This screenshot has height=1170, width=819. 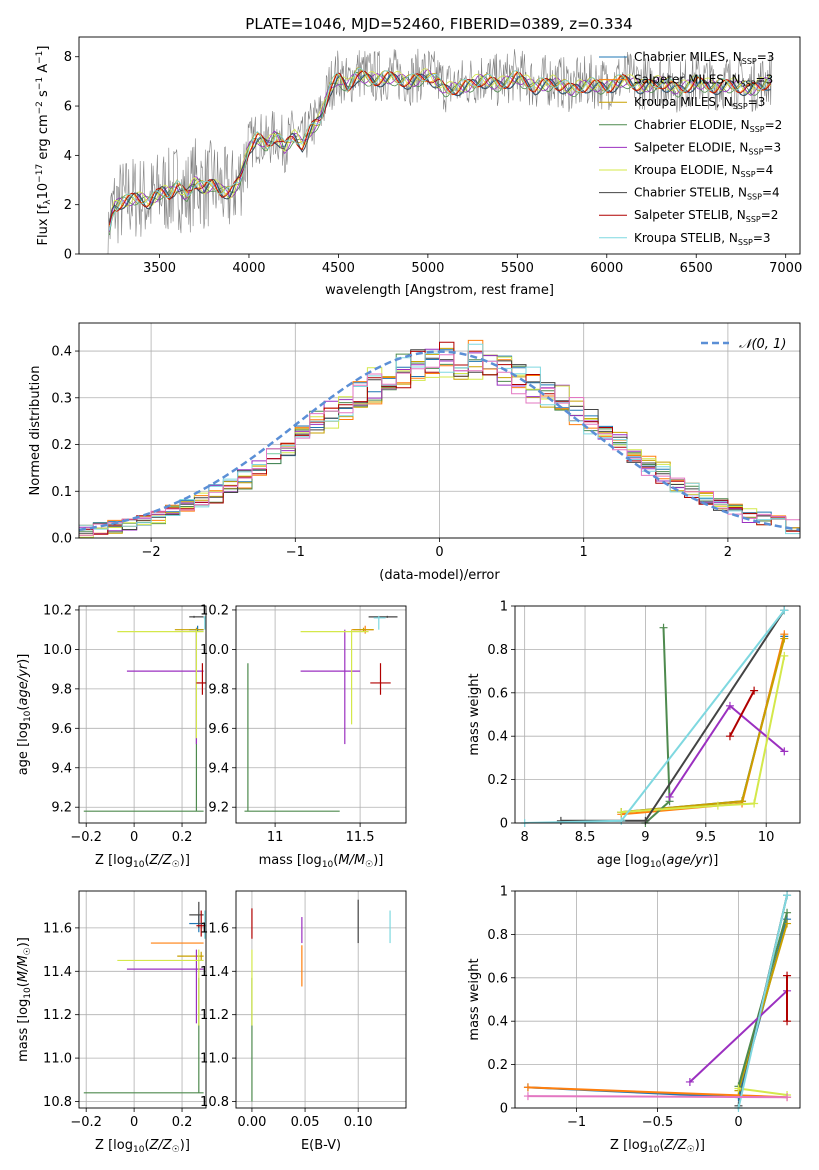 I want to click on y-tick-label: 9.8, so click(x=61, y=689).